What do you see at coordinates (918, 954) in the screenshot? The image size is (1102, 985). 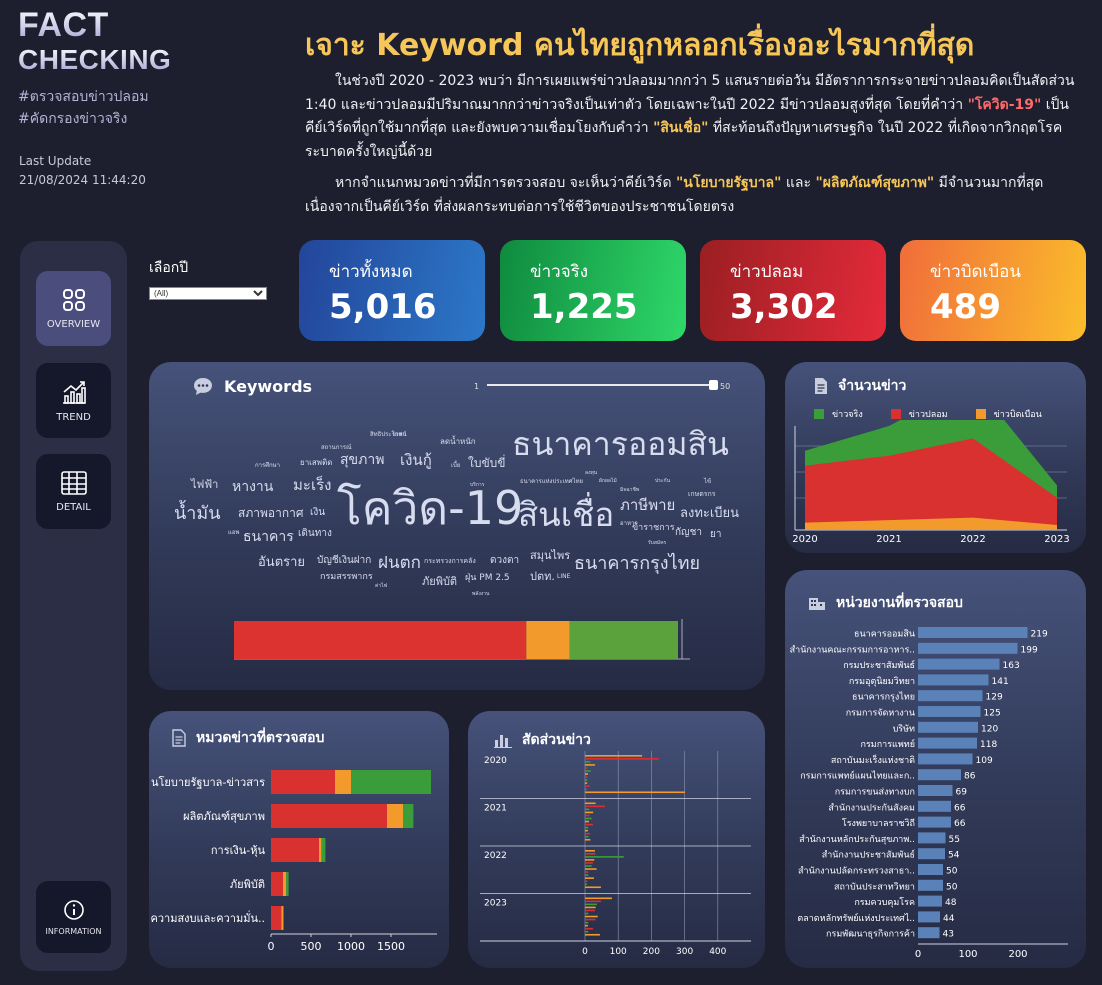 I see `agency-x-tick: 0` at bounding box center [918, 954].